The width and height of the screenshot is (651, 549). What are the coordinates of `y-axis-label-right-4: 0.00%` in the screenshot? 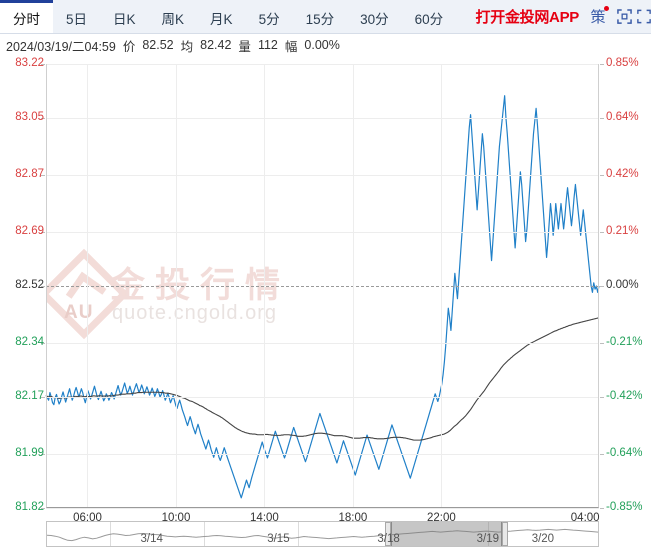 It's located at (622, 285).